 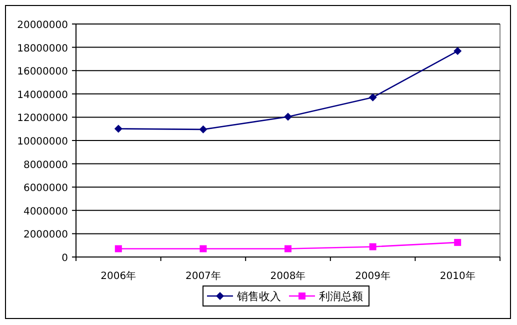 What do you see at coordinates (203, 276) in the screenshot?
I see `x-tick-label: 2007年` at bounding box center [203, 276].